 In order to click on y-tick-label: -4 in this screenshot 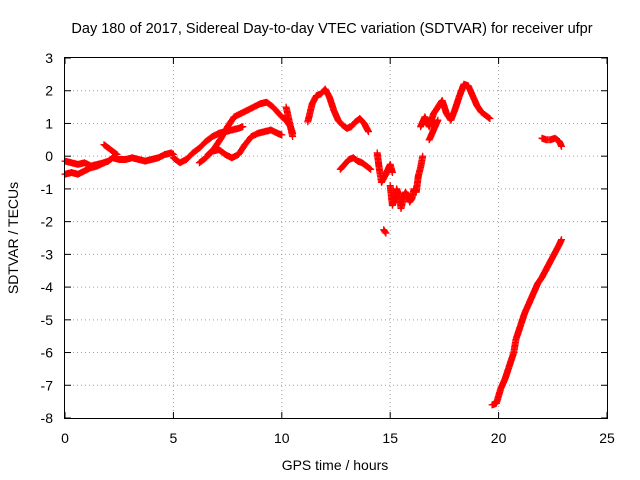, I will do `click(47, 287)`.